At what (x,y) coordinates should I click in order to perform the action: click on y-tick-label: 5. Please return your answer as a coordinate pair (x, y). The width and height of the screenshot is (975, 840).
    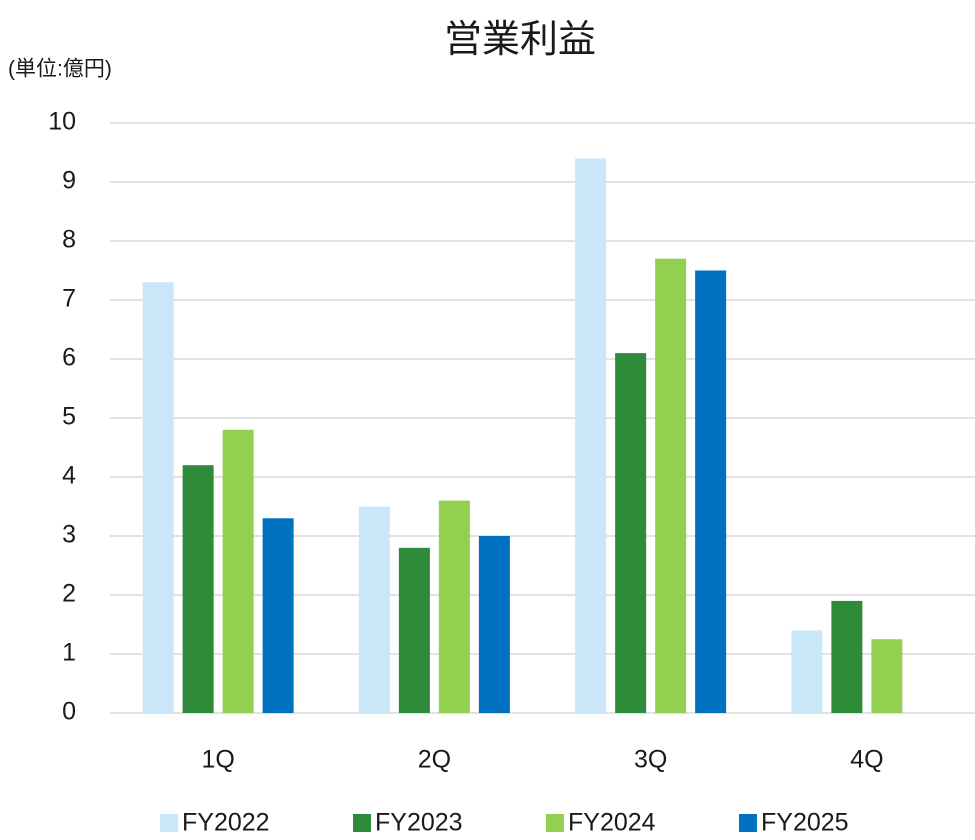
    Looking at the image, I should click on (69, 417).